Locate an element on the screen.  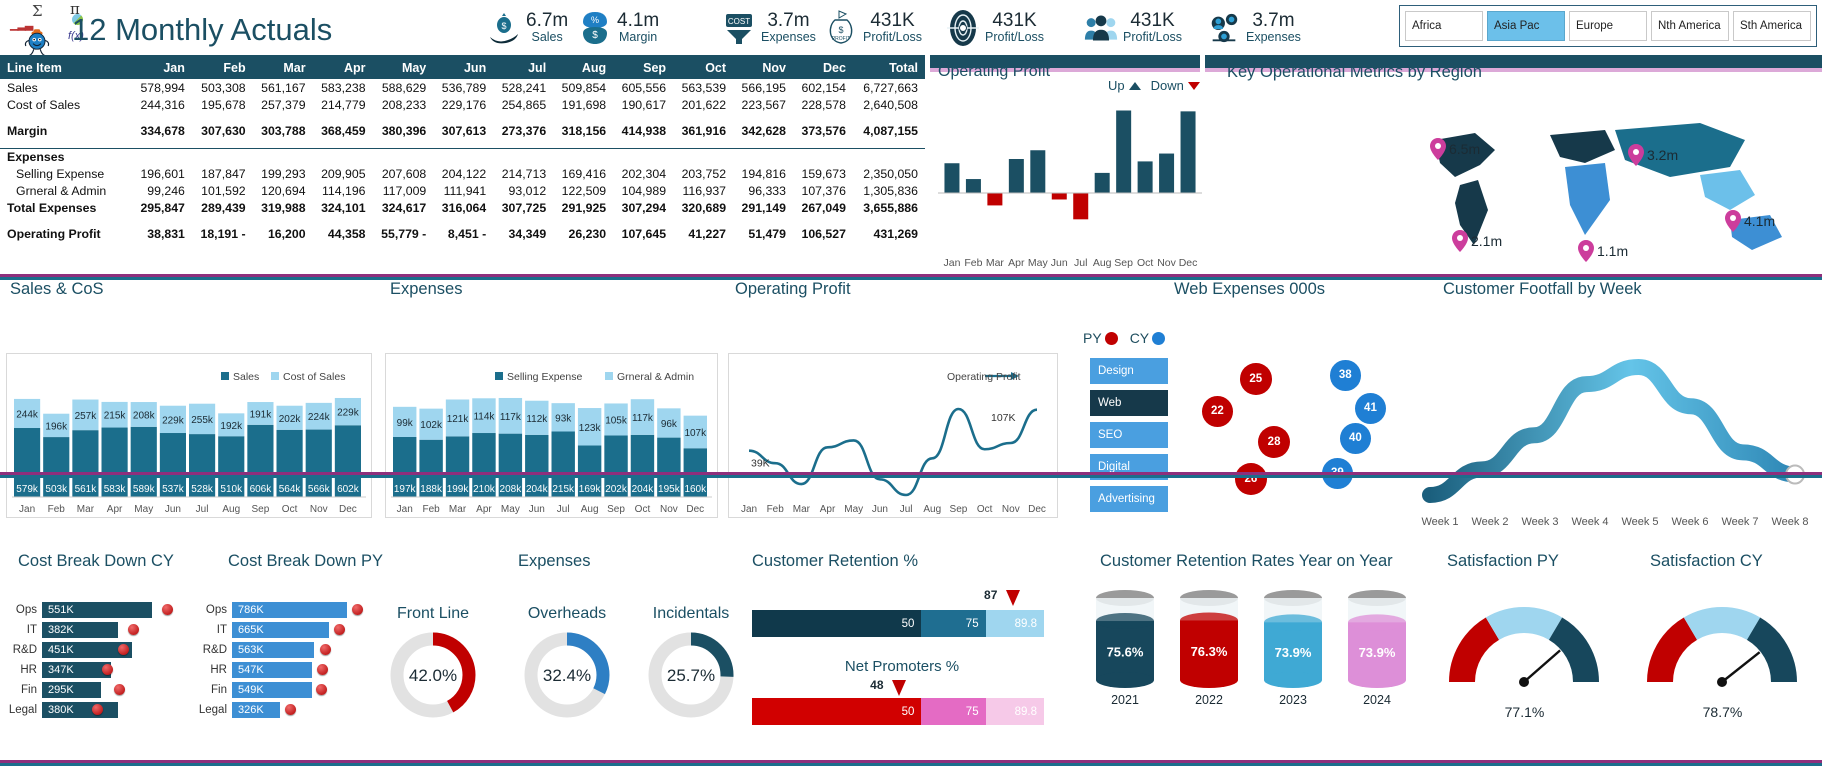
cost-bar: 451K is located at coordinates (87, 649).